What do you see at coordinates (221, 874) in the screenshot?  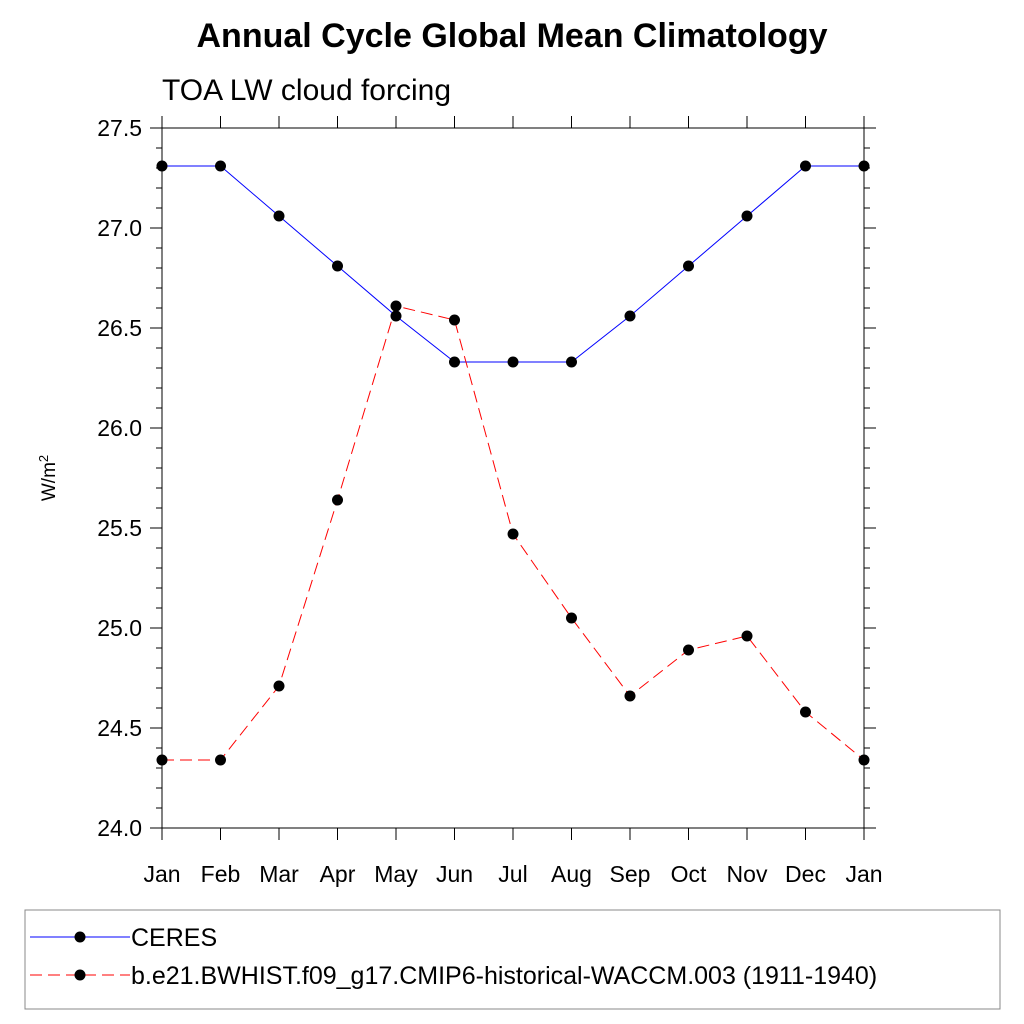 I see `x-tick-label: Feb` at bounding box center [221, 874].